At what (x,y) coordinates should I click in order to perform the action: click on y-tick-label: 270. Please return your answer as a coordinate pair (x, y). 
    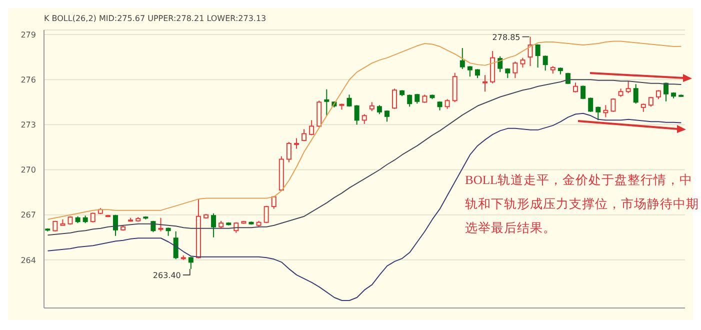
    Looking at the image, I should click on (28, 170).